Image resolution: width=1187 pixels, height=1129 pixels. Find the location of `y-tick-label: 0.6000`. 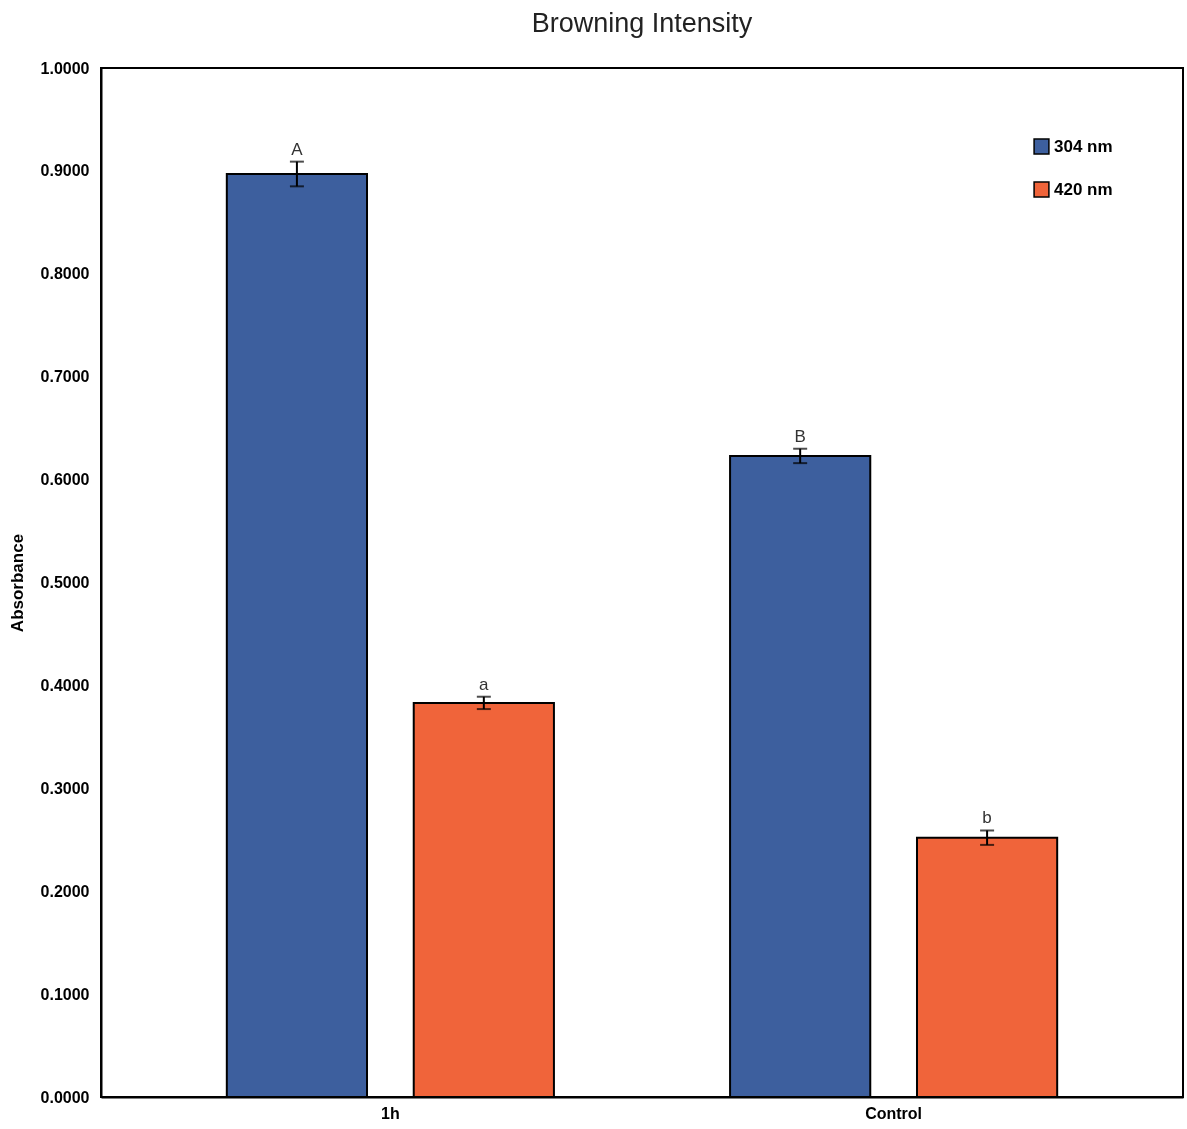

y-tick-label: 0.6000 is located at coordinates (65, 480).